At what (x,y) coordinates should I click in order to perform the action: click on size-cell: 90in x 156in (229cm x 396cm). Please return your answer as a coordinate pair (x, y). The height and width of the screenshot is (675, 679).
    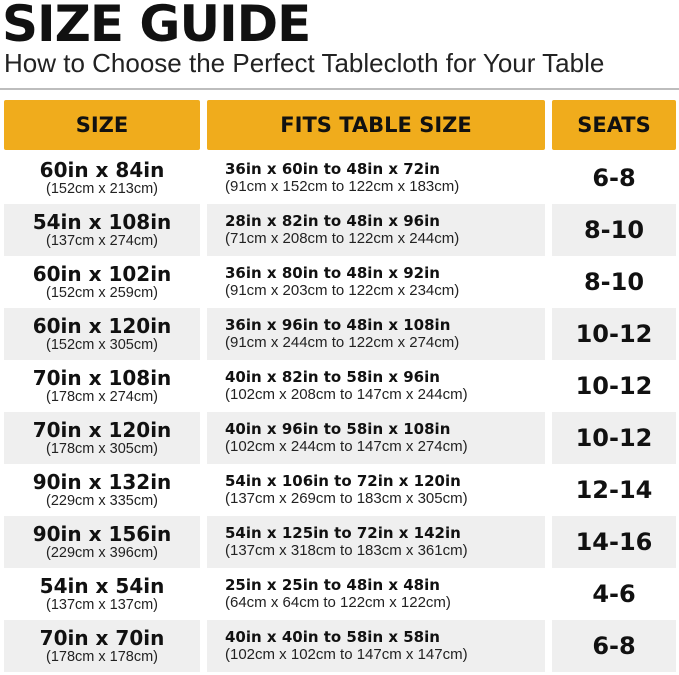
    Looking at the image, I should click on (102, 542).